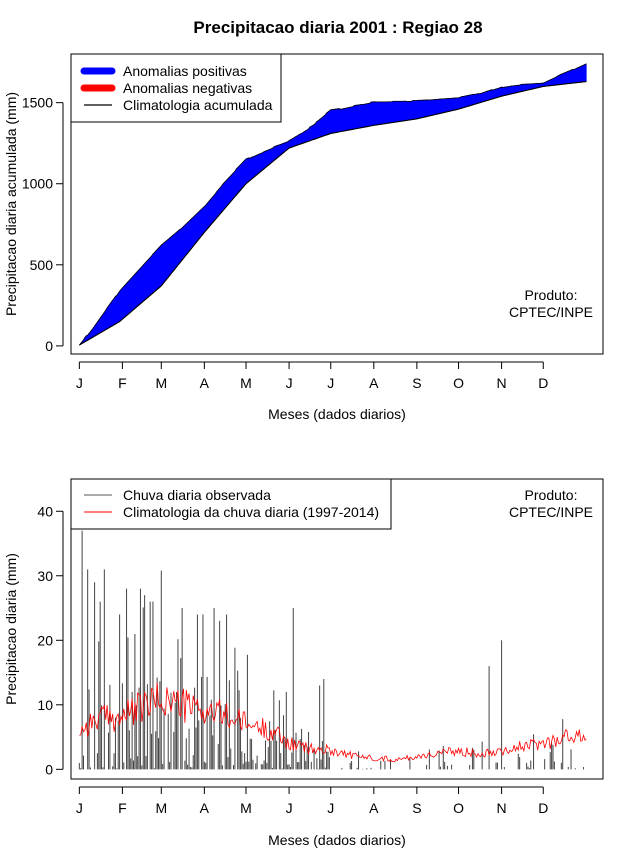 Image resolution: width=640 pixels, height=850 pixels. What do you see at coordinates (198, 105) in the screenshot?
I see `legend-label-climatology: Climatologia acumulada` at bounding box center [198, 105].